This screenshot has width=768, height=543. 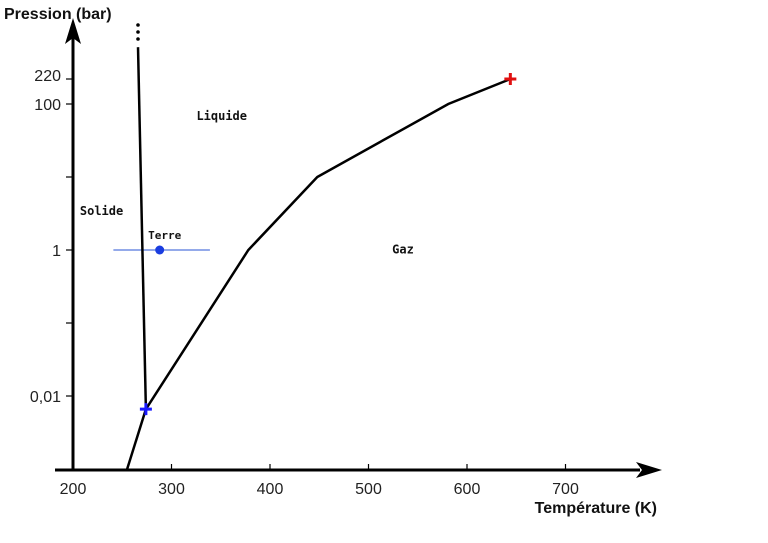 What do you see at coordinates (101, 211) in the screenshot?
I see `region-label-solide: Solide` at bounding box center [101, 211].